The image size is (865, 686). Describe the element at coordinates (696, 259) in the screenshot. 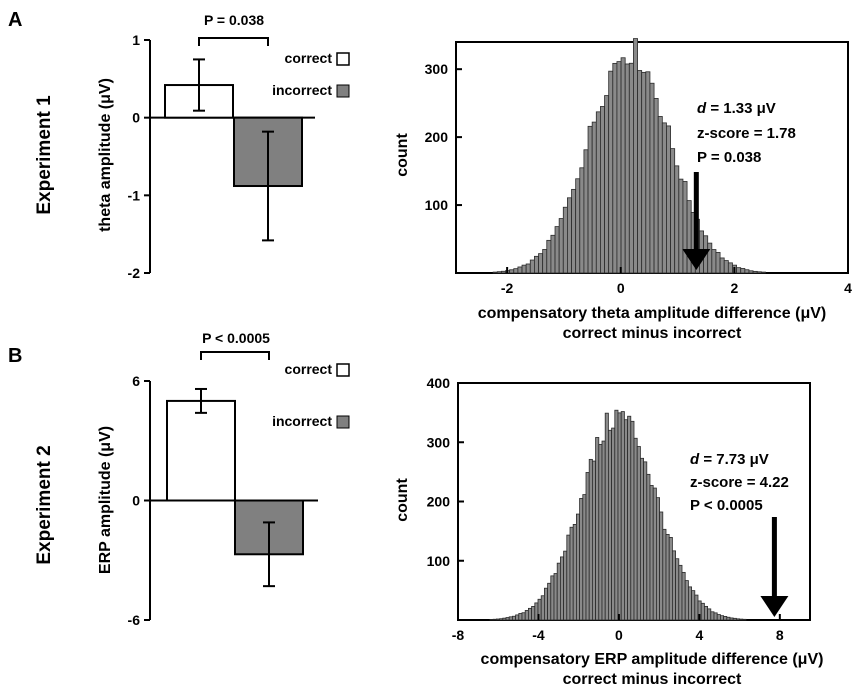

I see `observed-value-arrow-head` at that location.